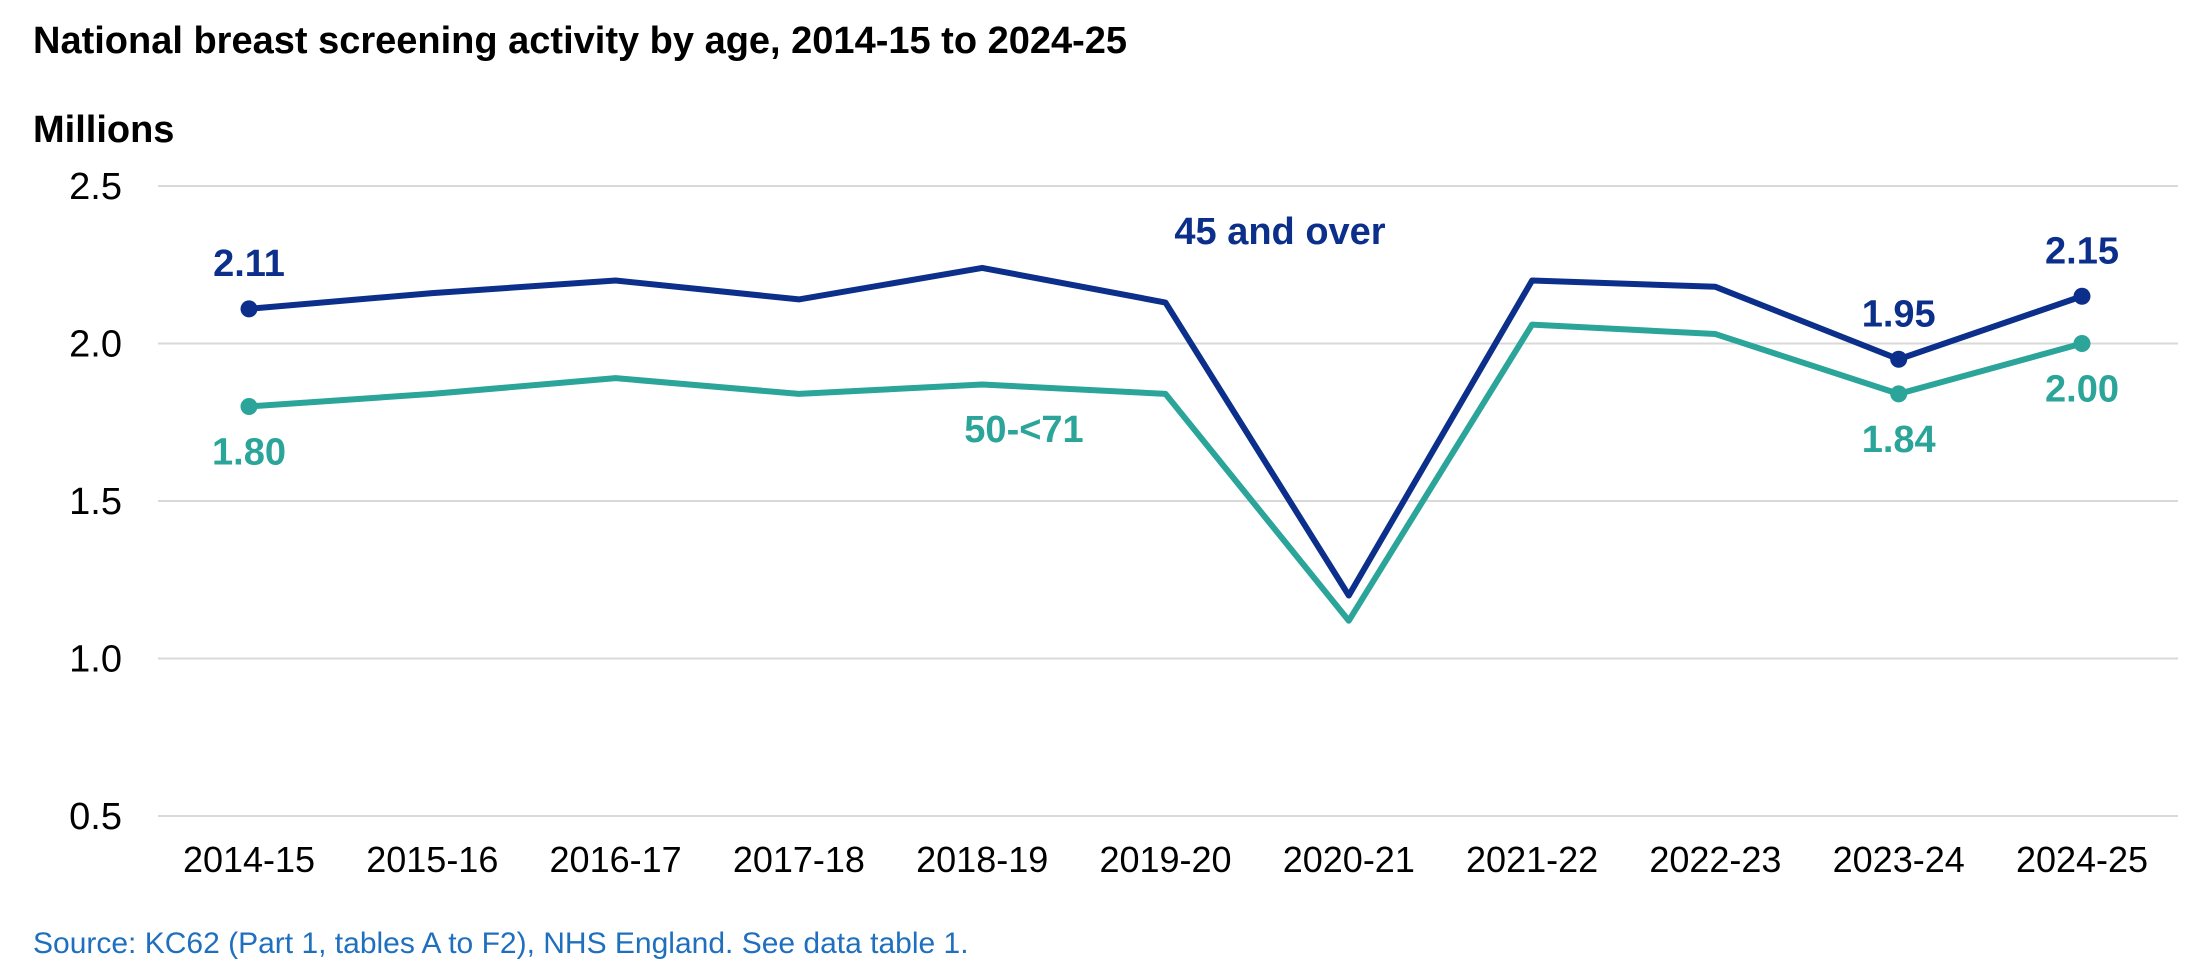 The image size is (2199, 979). What do you see at coordinates (1899, 314) in the screenshot?
I see `data-label: 1.95` at bounding box center [1899, 314].